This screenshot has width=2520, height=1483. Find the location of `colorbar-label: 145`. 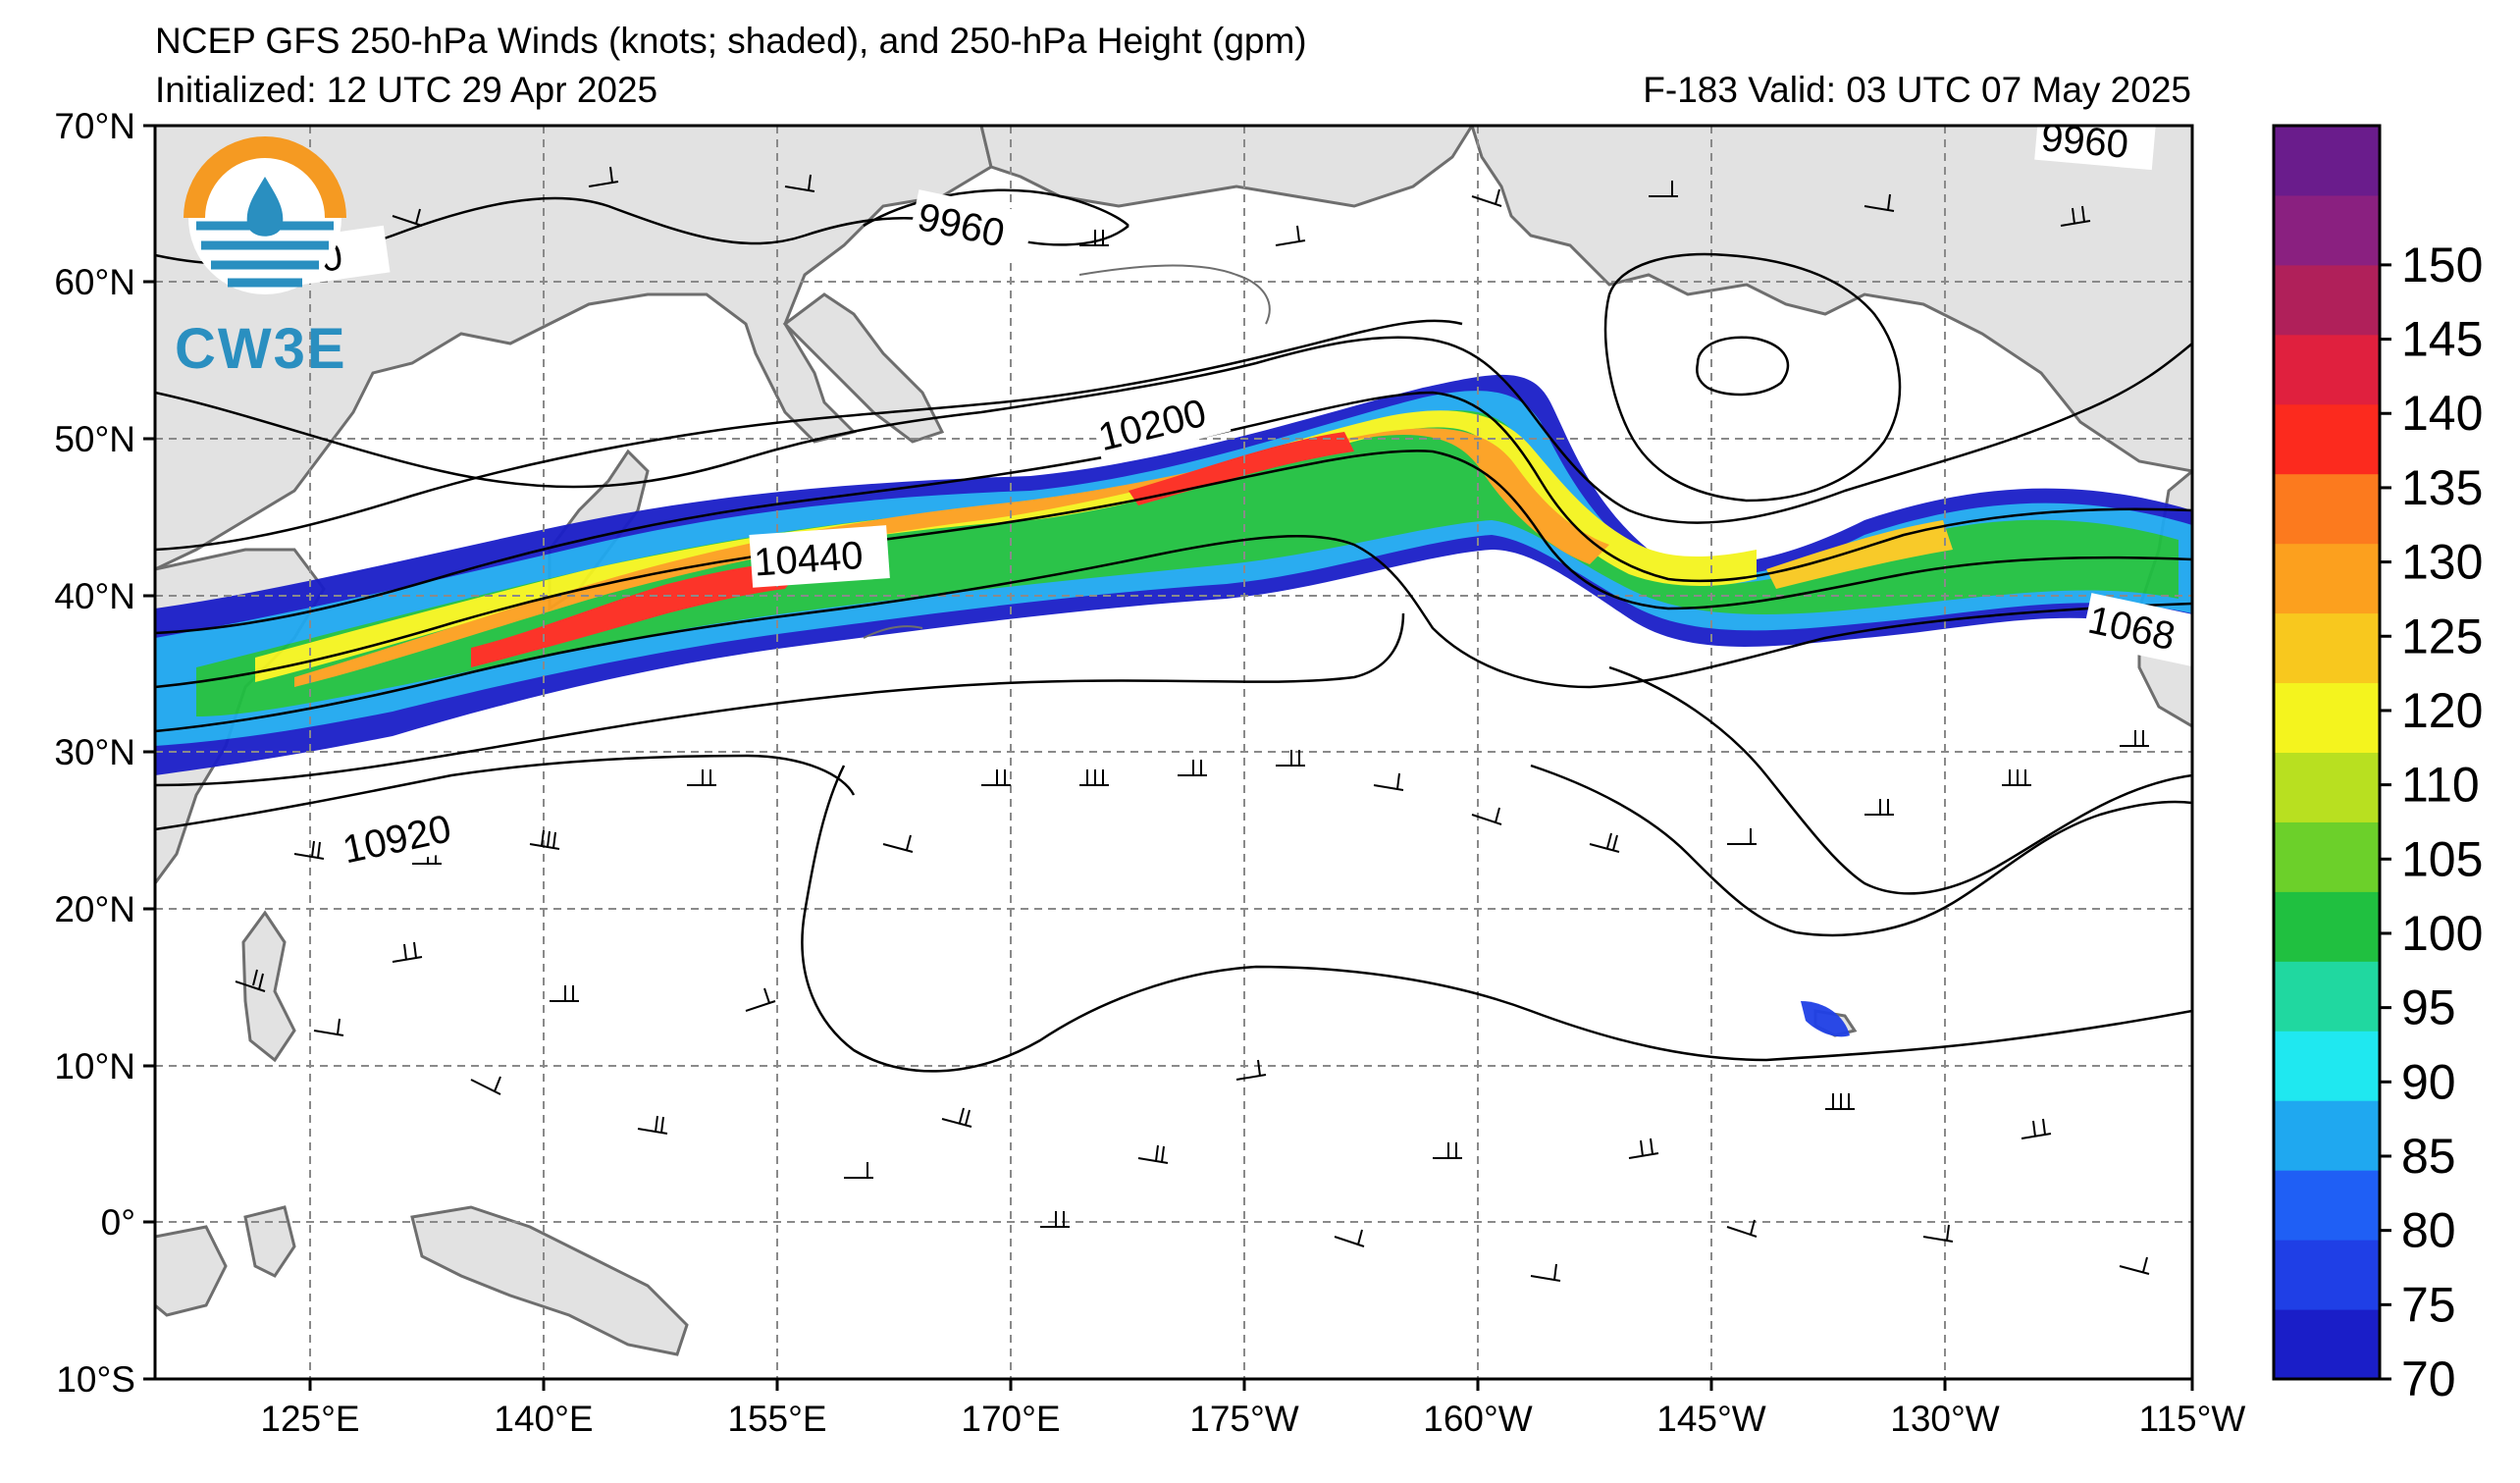

colorbar-label: 145 is located at coordinates (2442, 340).